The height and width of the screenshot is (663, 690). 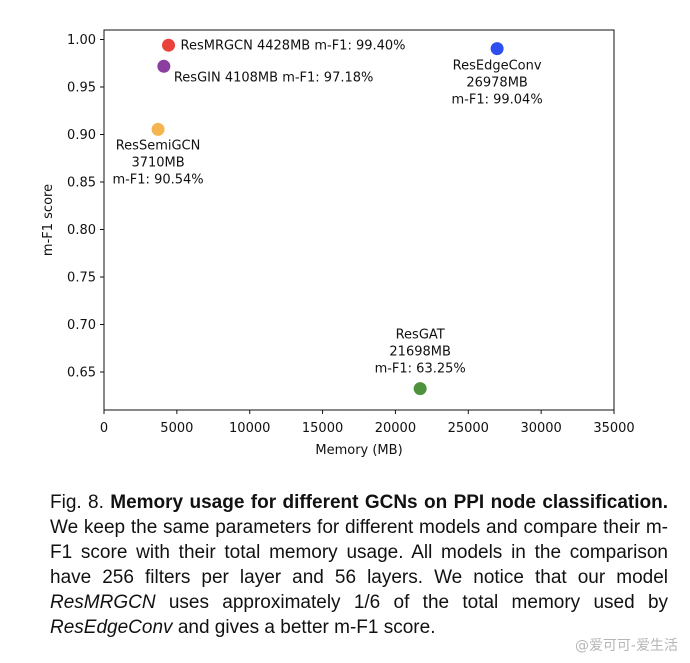 I want to click on x-axis-title: Memory (MB), so click(x=358, y=450).